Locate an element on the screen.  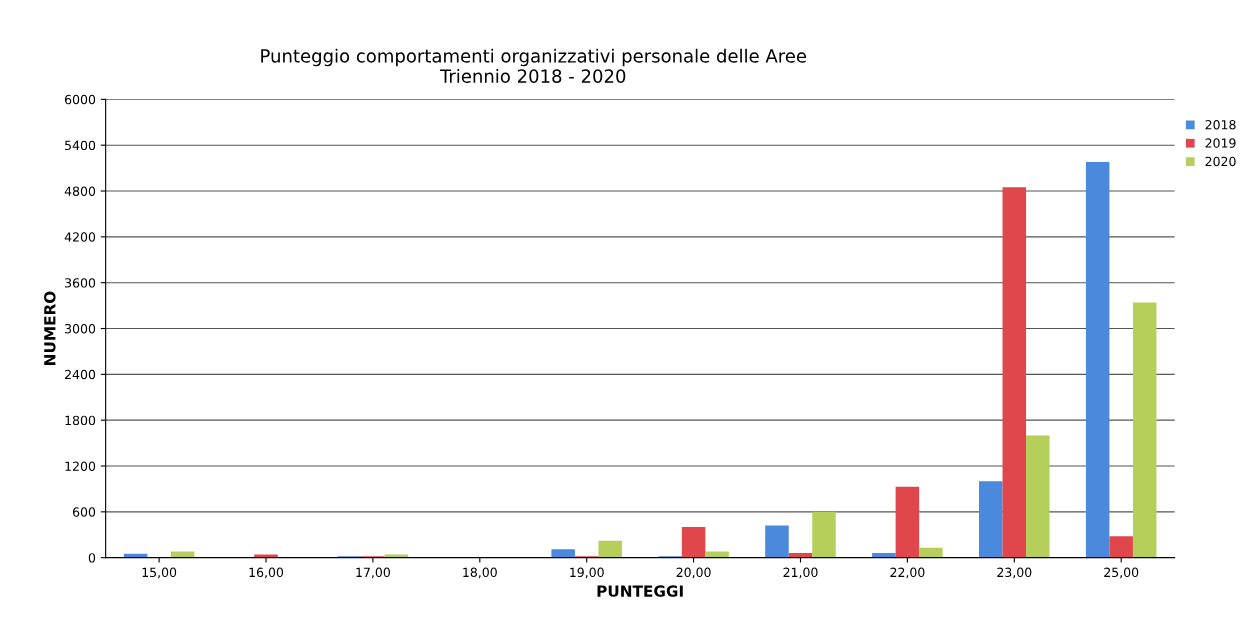
legend-label: 2020 is located at coordinates (1220, 161).